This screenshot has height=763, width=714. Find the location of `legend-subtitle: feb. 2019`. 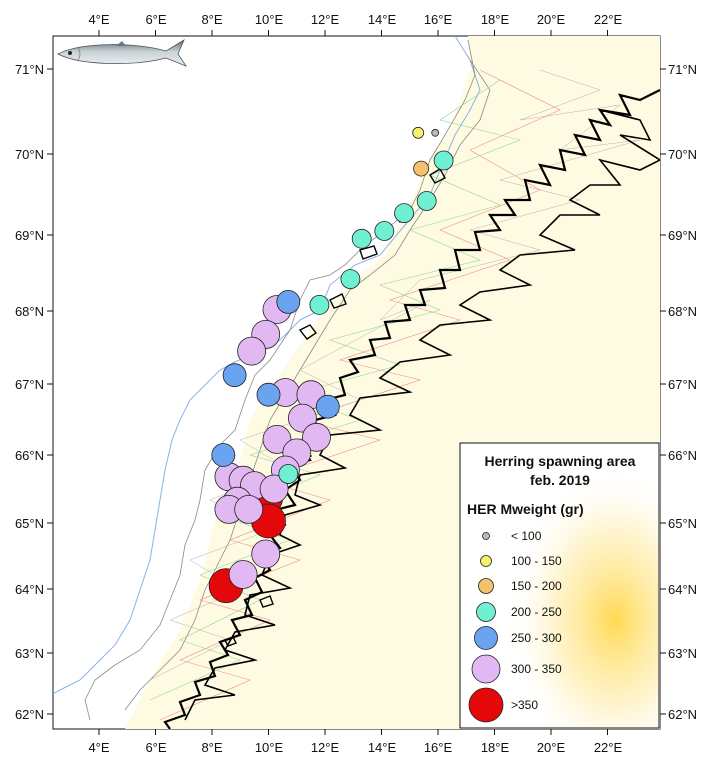

legend-subtitle: feb. 2019 is located at coordinates (560, 480).